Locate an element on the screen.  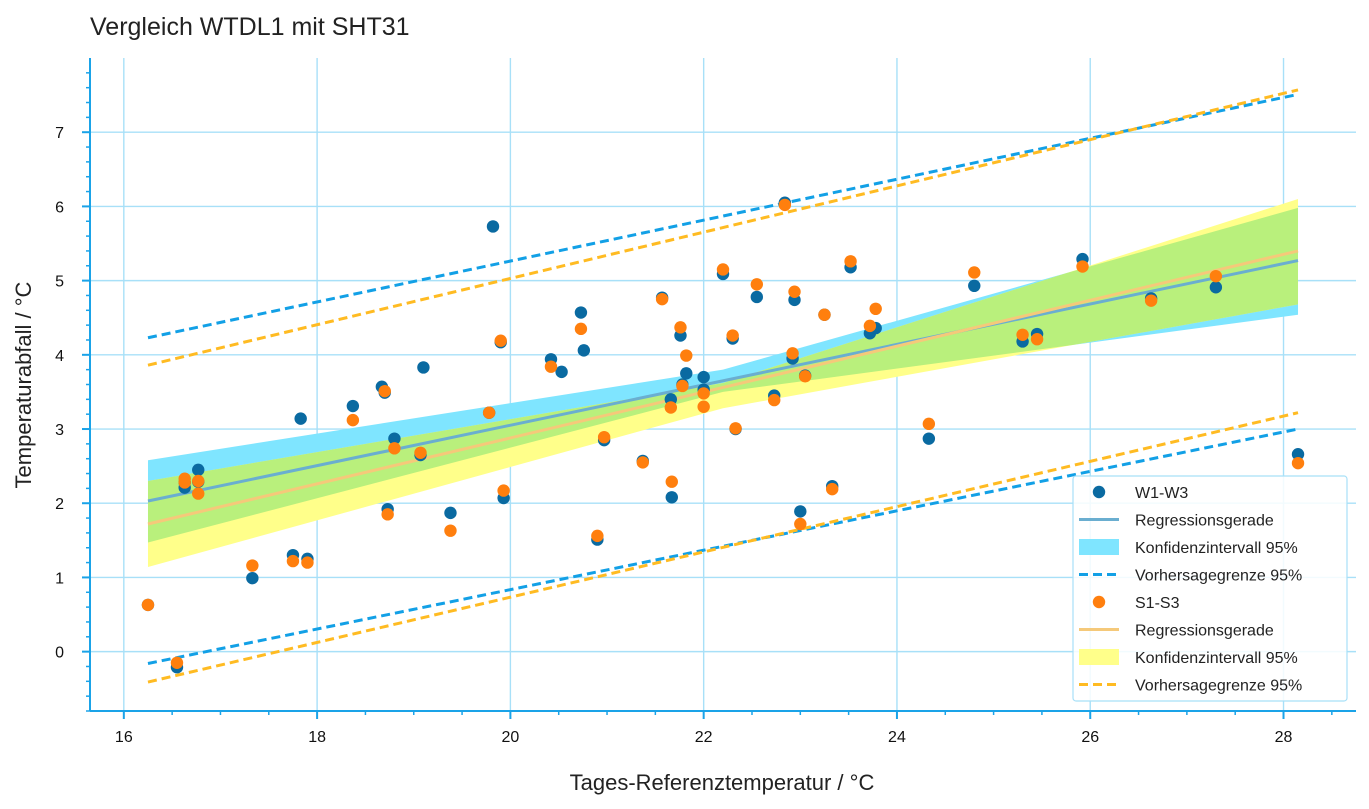
y-tick-label: 7 is located at coordinates (59, 133).